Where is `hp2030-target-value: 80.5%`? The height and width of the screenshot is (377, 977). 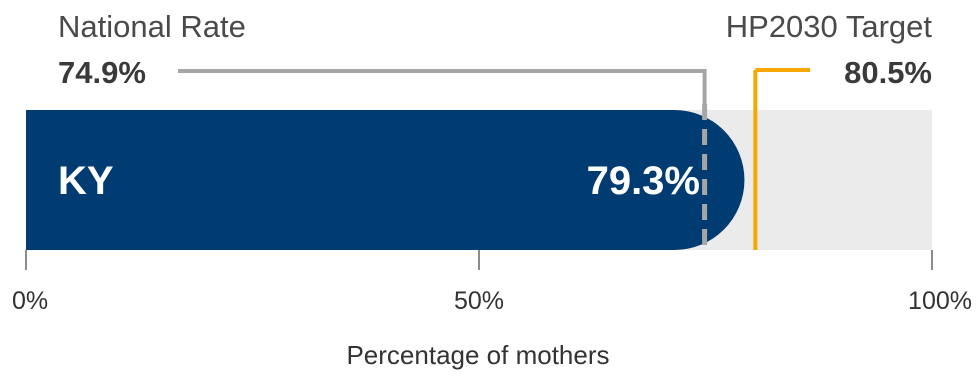
hp2030-target-value: 80.5% is located at coordinates (888, 72).